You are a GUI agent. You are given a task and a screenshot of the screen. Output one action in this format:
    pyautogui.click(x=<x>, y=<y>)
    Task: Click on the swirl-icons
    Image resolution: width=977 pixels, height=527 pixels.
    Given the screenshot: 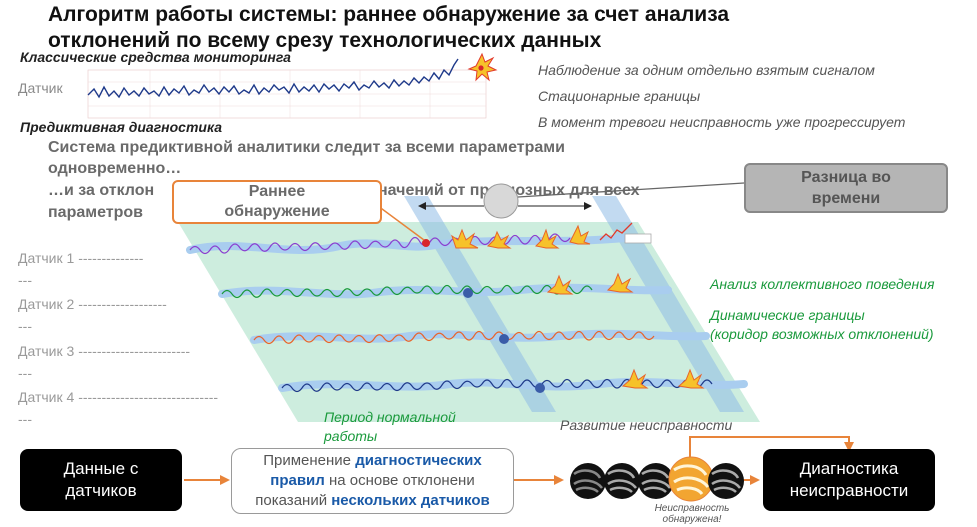 What is the action you would take?
    pyautogui.click(x=657, y=479)
    